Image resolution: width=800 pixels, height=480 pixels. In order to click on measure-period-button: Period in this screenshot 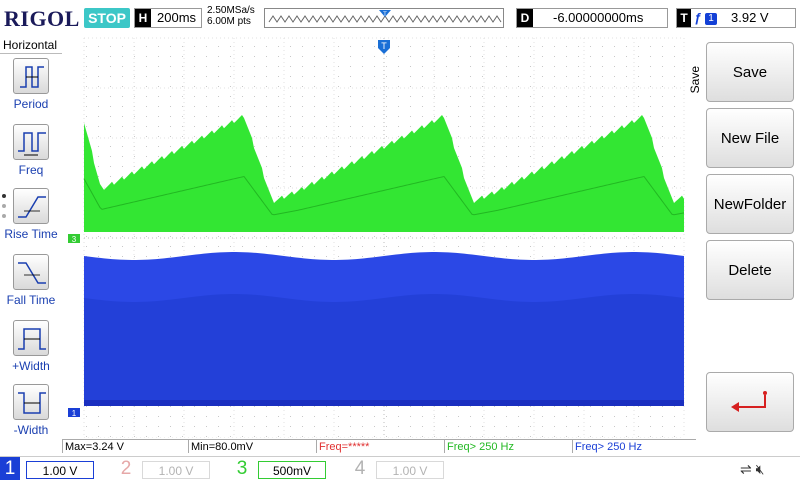, I will do `click(31, 84)`.